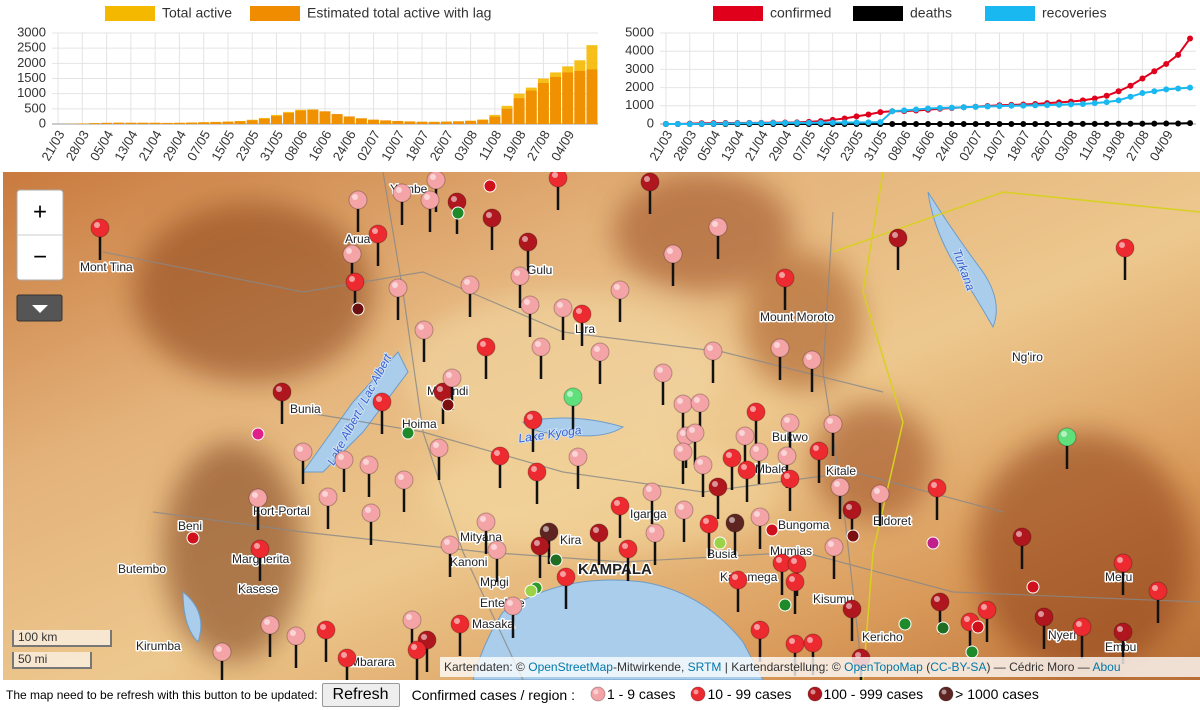  I want to click on place-label: Ng'iro, so click(1027, 357).